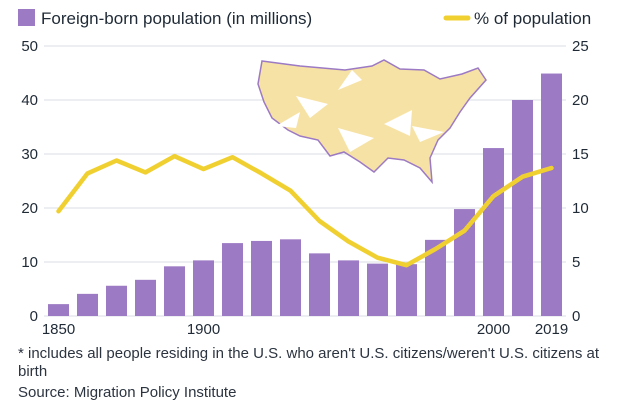 This screenshot has height=406, width=620. What do you see at coordinates (551, 329) in the screenshot?
I see `x-tick-label: 2019` at bounding box center [551, 329].